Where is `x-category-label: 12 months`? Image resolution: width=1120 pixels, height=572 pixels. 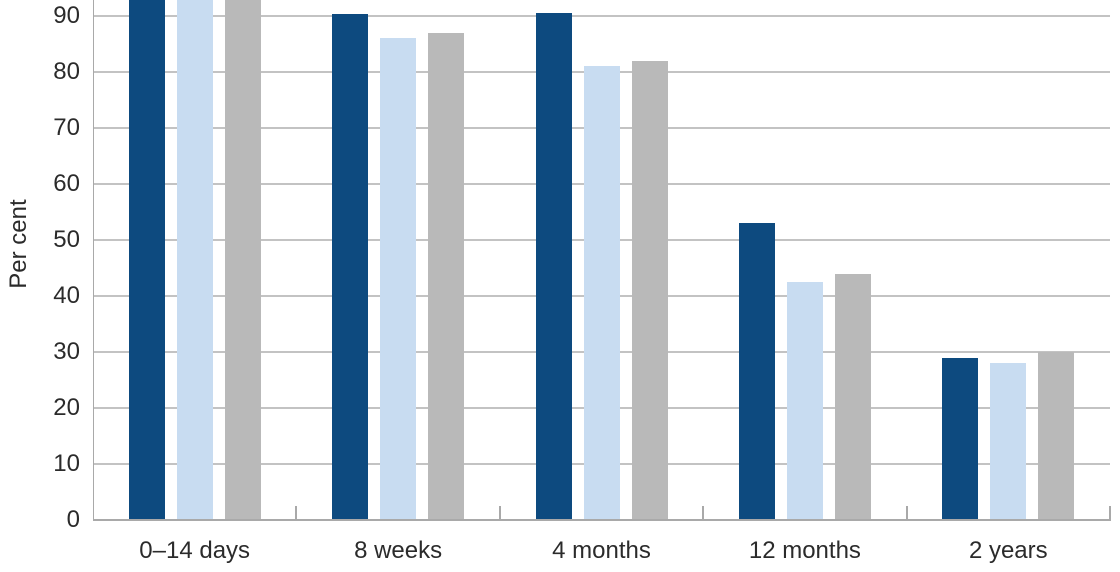 x-category-label: 12 months is located at coordinates (804, 550).